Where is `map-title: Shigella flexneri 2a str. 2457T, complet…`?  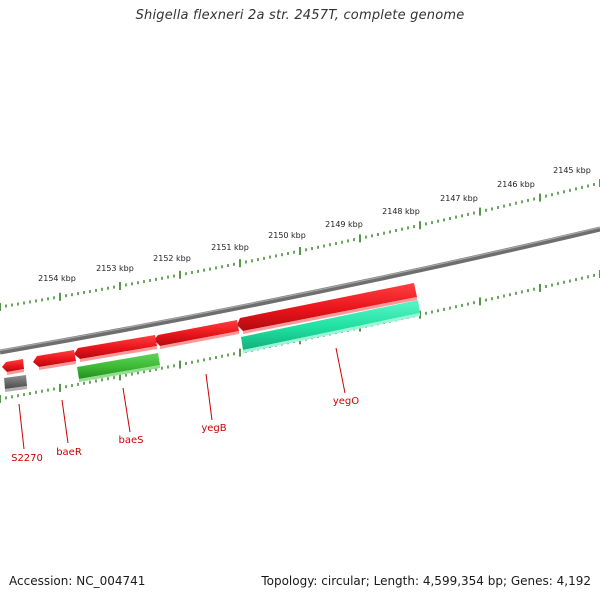
map-title: Shigella flexneri 2a str. 2457T, complet… is located at coordinates (300, 15).